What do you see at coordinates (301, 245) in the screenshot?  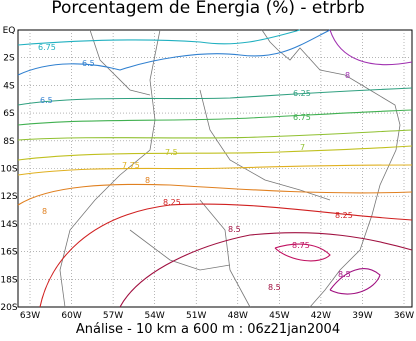 I see `contour-label: 8.75` at bounding box center [301, 245].